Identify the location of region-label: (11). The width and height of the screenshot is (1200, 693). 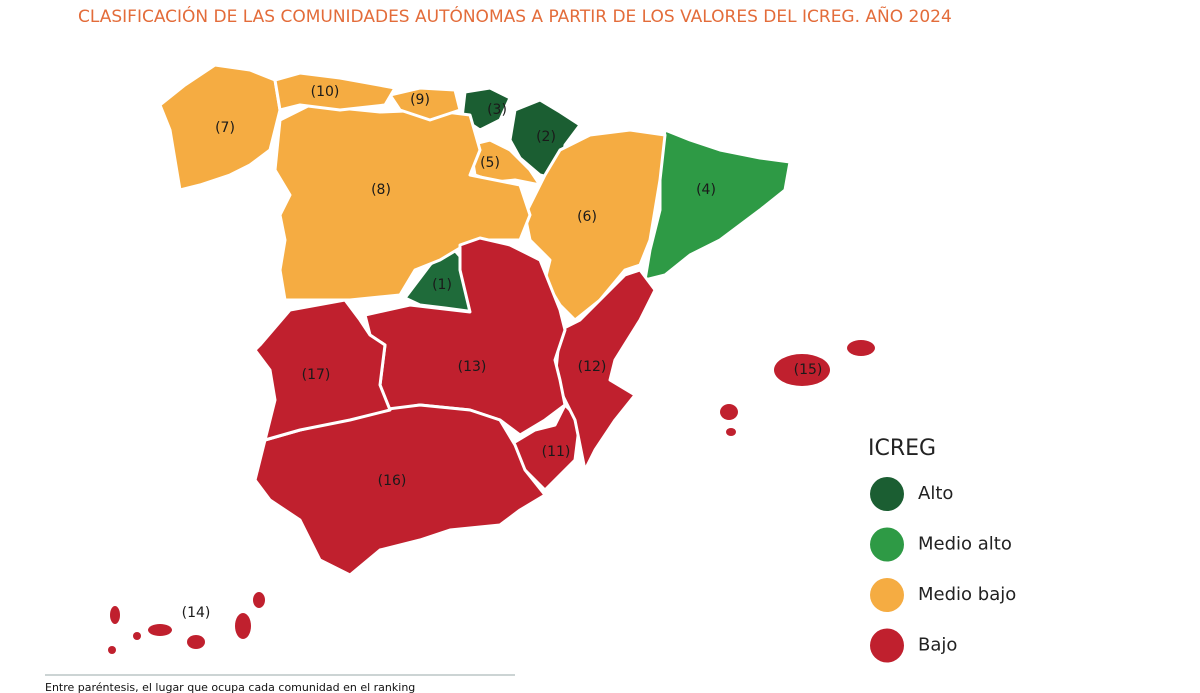
(556, 452).